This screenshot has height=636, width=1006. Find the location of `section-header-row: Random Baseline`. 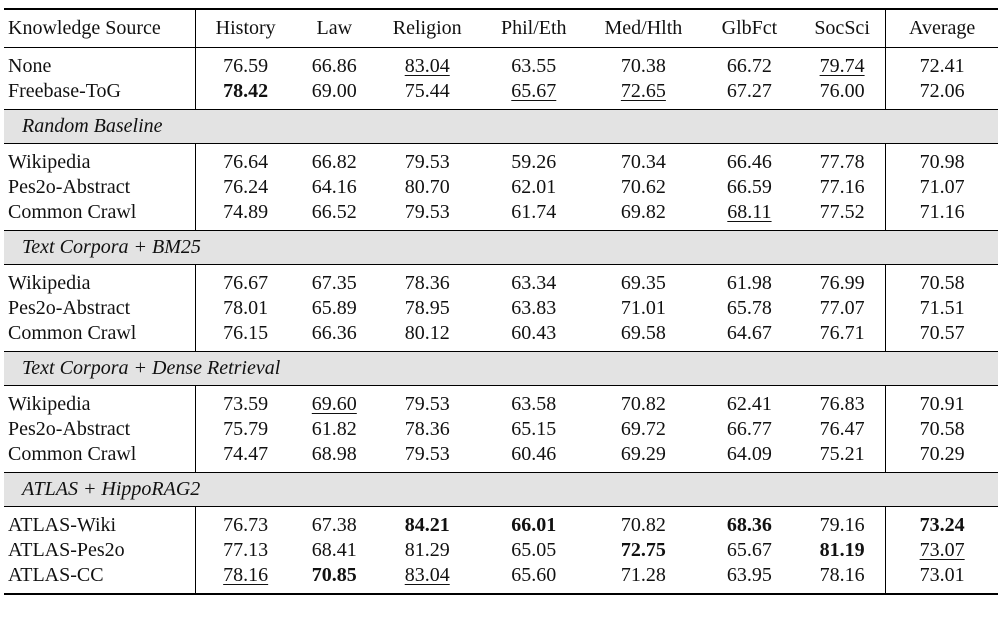

section-header-row: Random Baseline is located at coordinates (501, 126).